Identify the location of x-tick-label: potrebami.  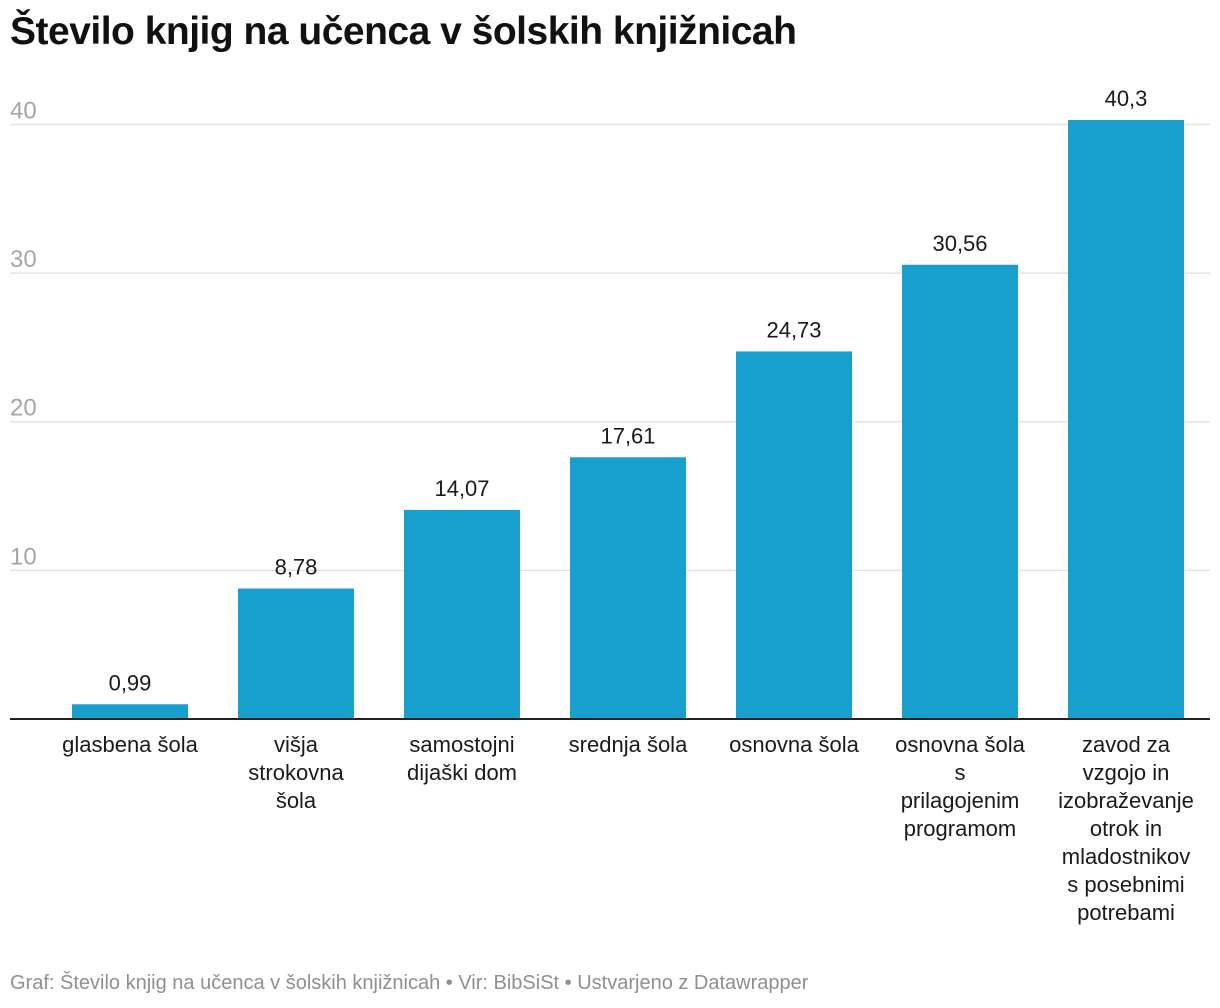
(1126, 912).